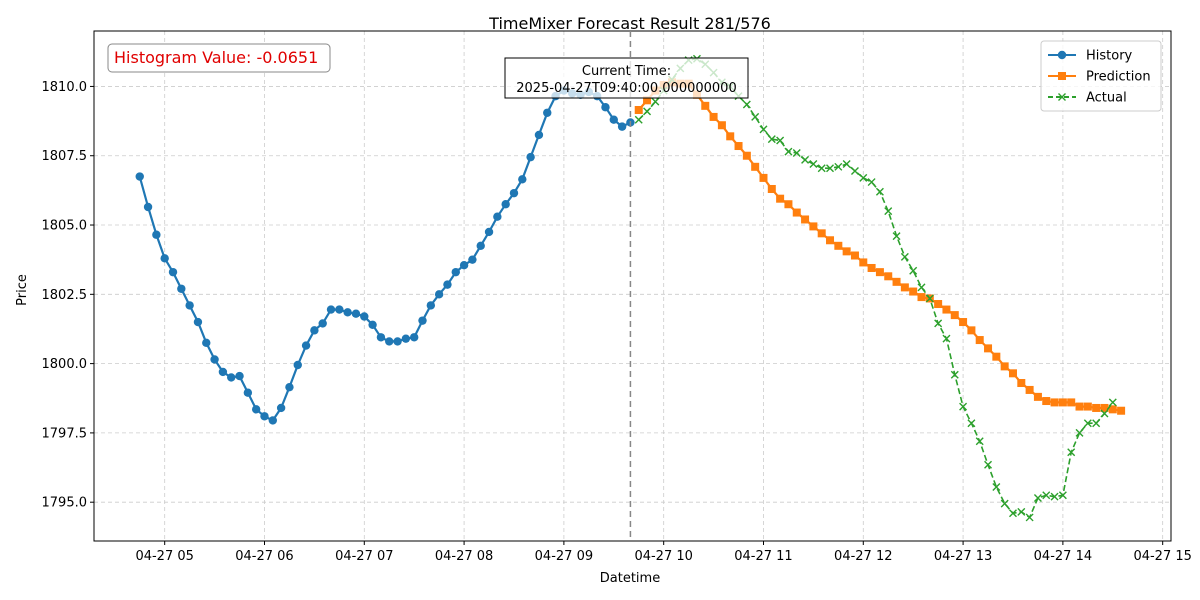 The height and width of the screenshot is (600, 1200). Describe the element at coordinates (164, 556) in the screenshot. I see `x-tick-label: 04-27 05` at that location.